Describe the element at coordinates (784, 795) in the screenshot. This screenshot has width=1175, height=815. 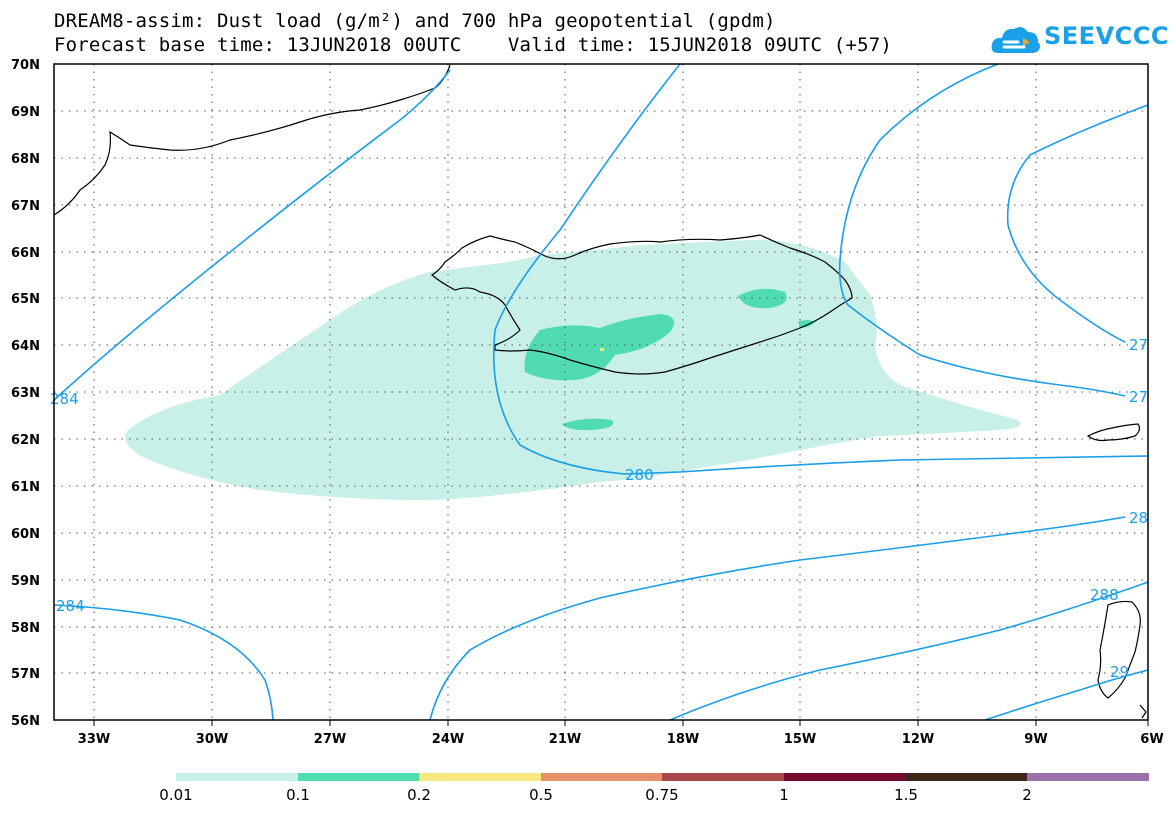
I see `svg-text: 1` at that location.